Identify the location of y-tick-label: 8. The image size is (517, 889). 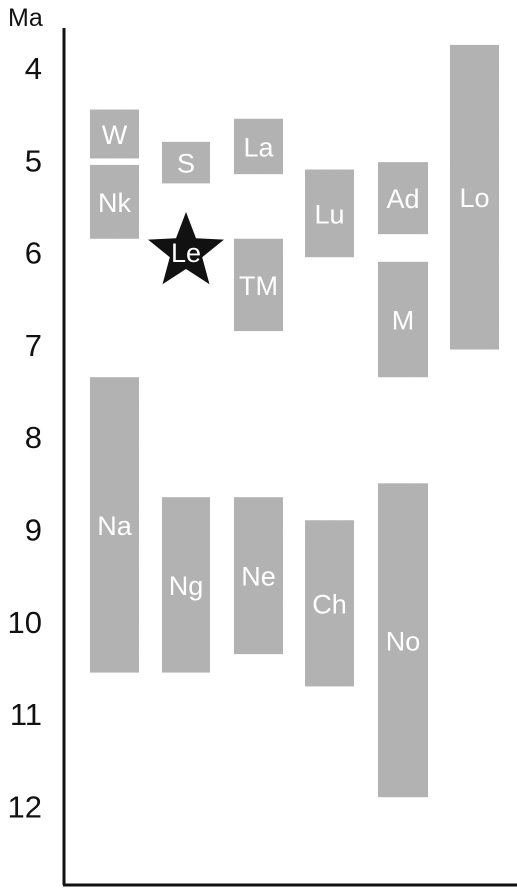
(33, 437).